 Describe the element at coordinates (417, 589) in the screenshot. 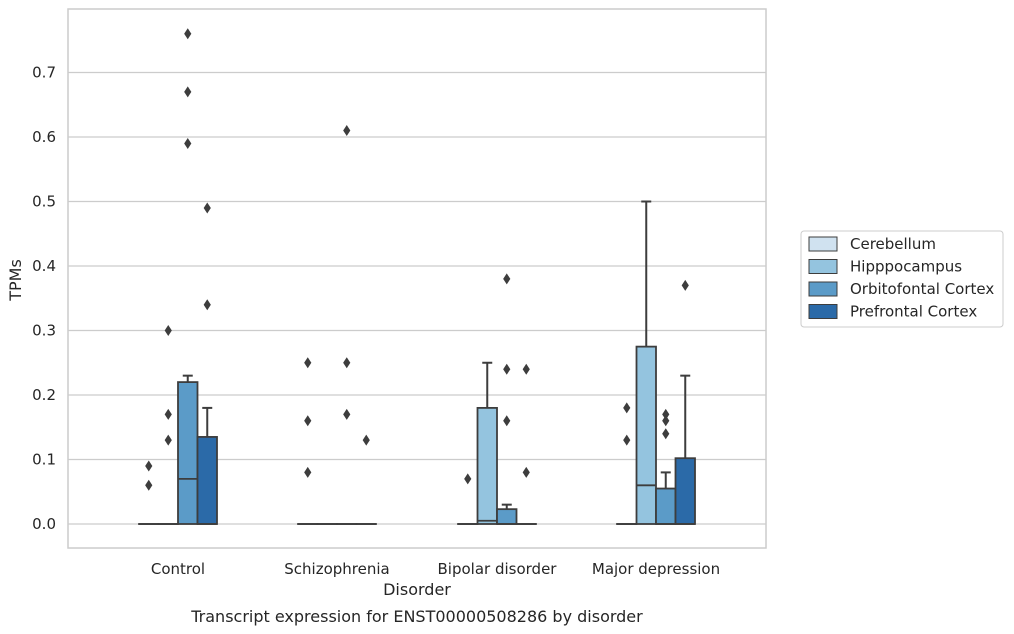

I see `x-axis-label: Disorder` at that location.